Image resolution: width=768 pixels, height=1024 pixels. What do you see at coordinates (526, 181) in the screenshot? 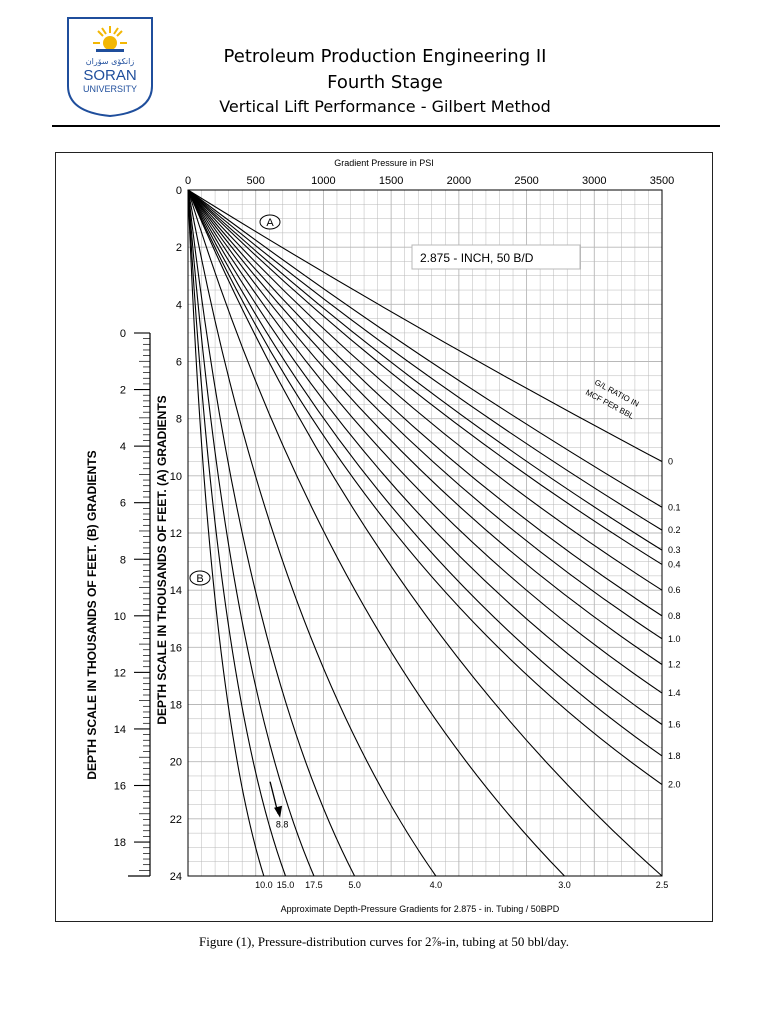
I see `x-tick-label: 2500` at bounding box center [526, 181].